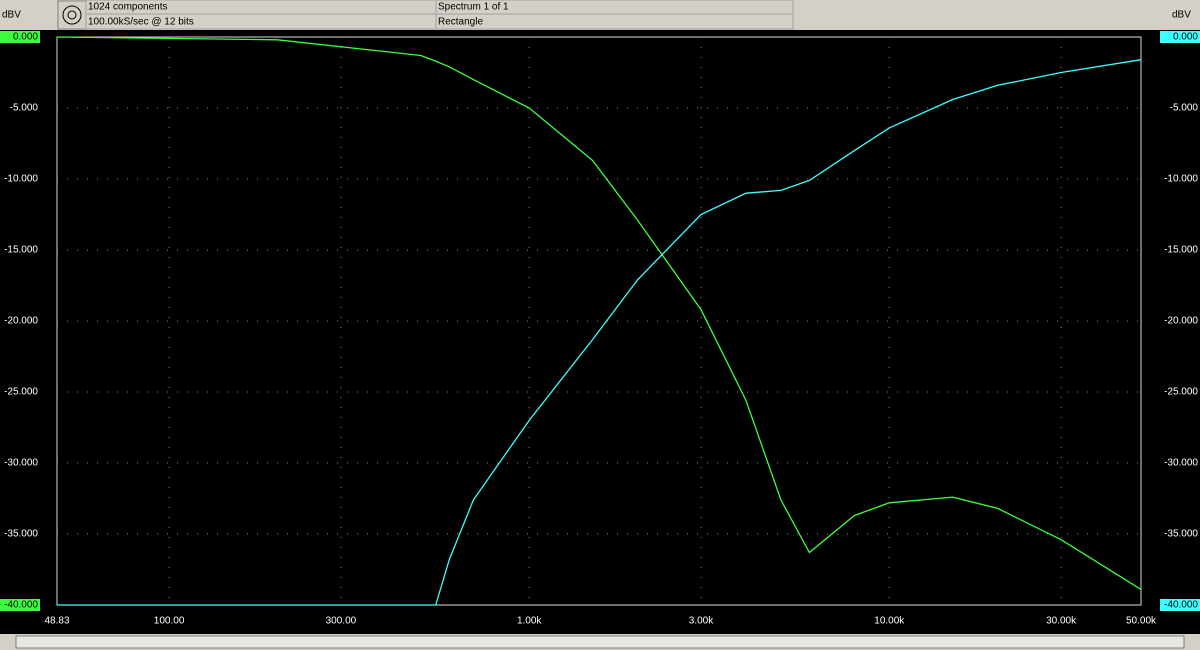 This screenshot has width=1200, height=650. Describe the element at coordinates (600, 642) in the screenshot. I see `scroll-thumb` at that location.